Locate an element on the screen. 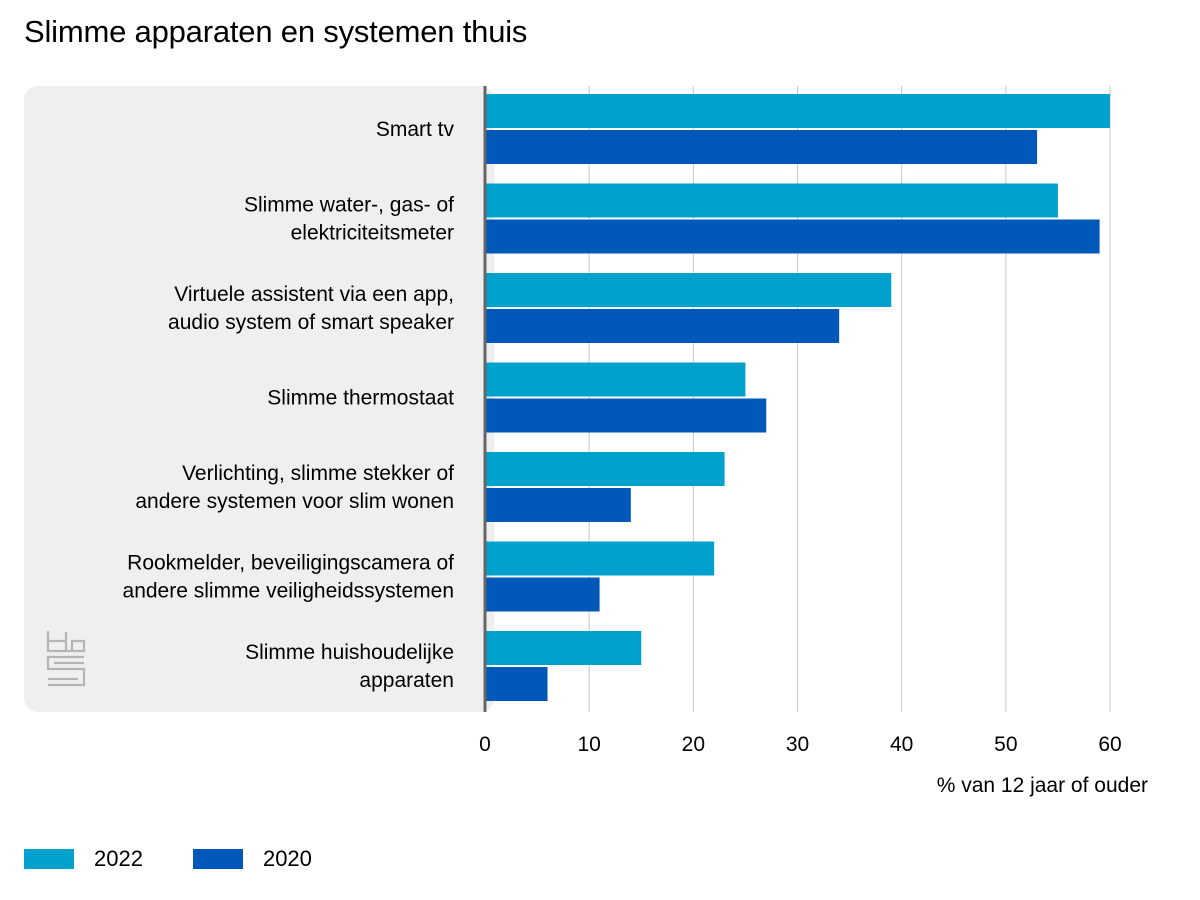  category-label-line: Slimme thermostaat is located at coordinates (360, 398).